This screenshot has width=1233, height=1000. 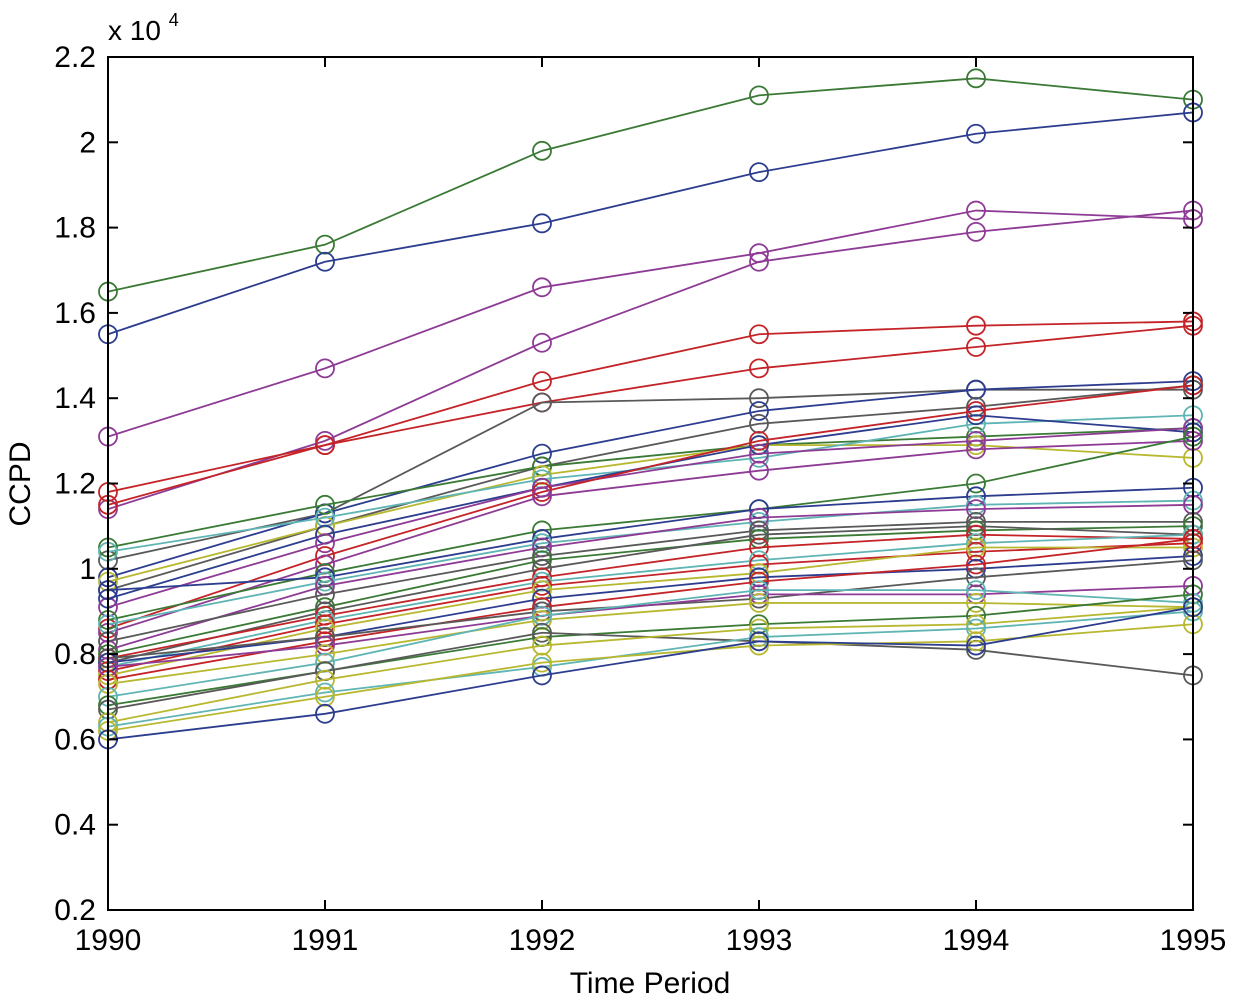 I want to click on x-tick-label: 1994, so click(x=976, y=940).